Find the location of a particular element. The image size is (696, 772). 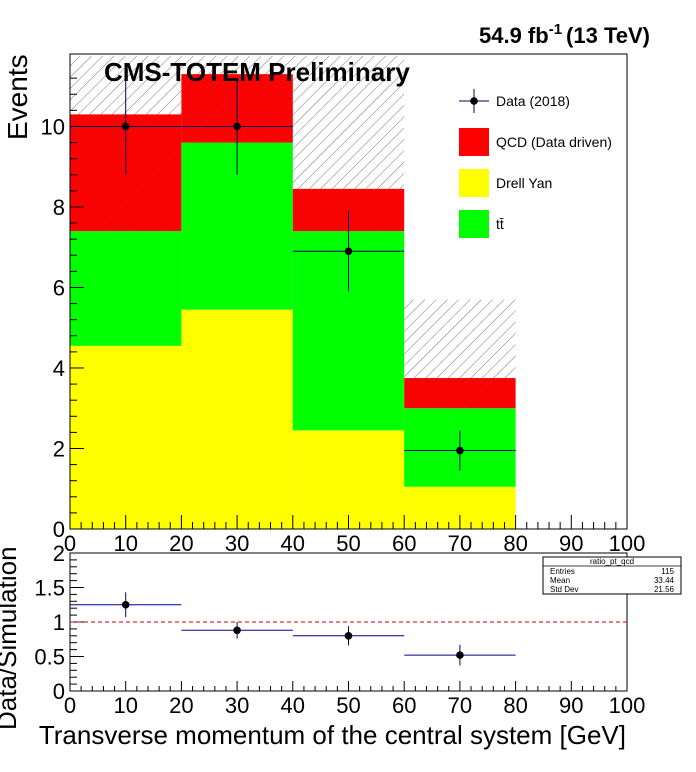

stats-entries-label: Entries is located at coordinates (562, 571).